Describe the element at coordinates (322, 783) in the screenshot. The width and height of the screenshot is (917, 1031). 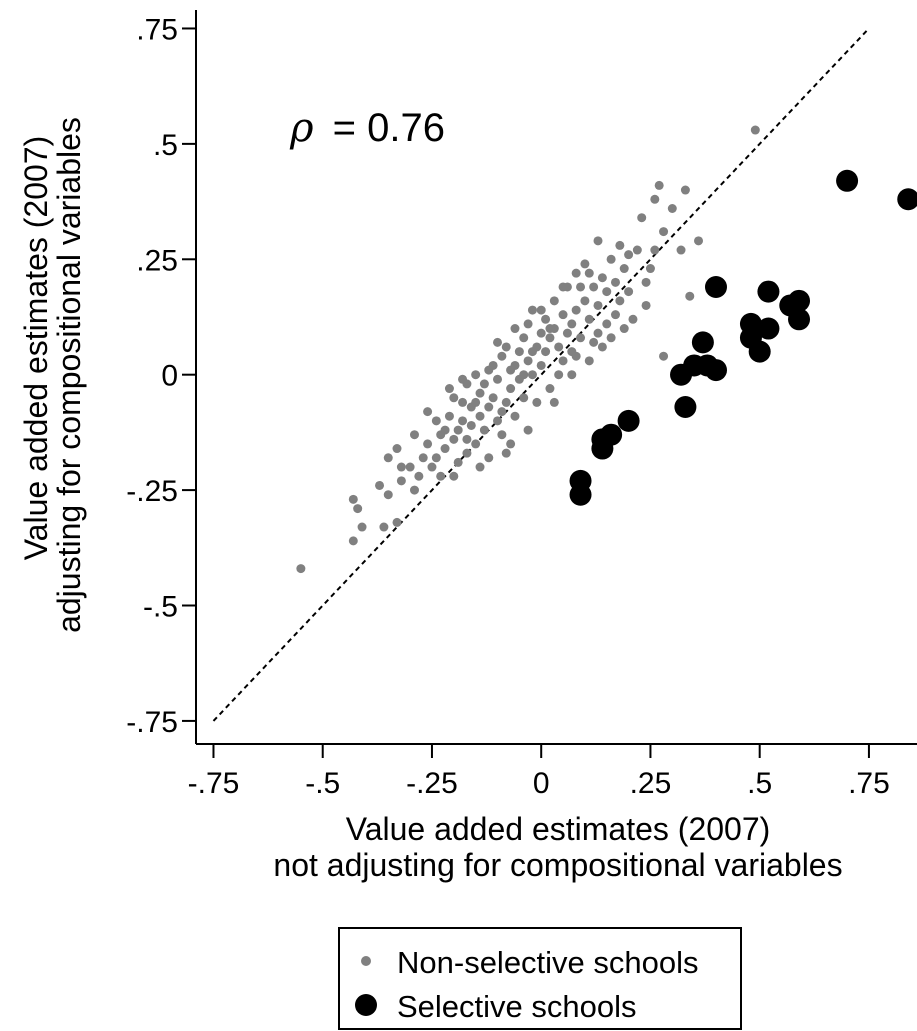
I see `x-tick-label: -.5` at that location.